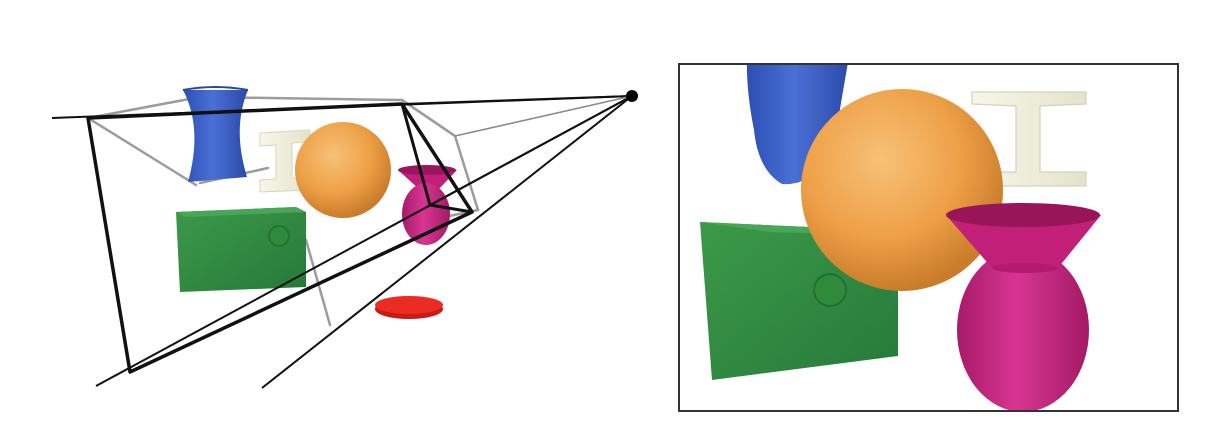  Describe the element at coordinates (632, 96) in the screenshot. I see `eye-point` at that location.